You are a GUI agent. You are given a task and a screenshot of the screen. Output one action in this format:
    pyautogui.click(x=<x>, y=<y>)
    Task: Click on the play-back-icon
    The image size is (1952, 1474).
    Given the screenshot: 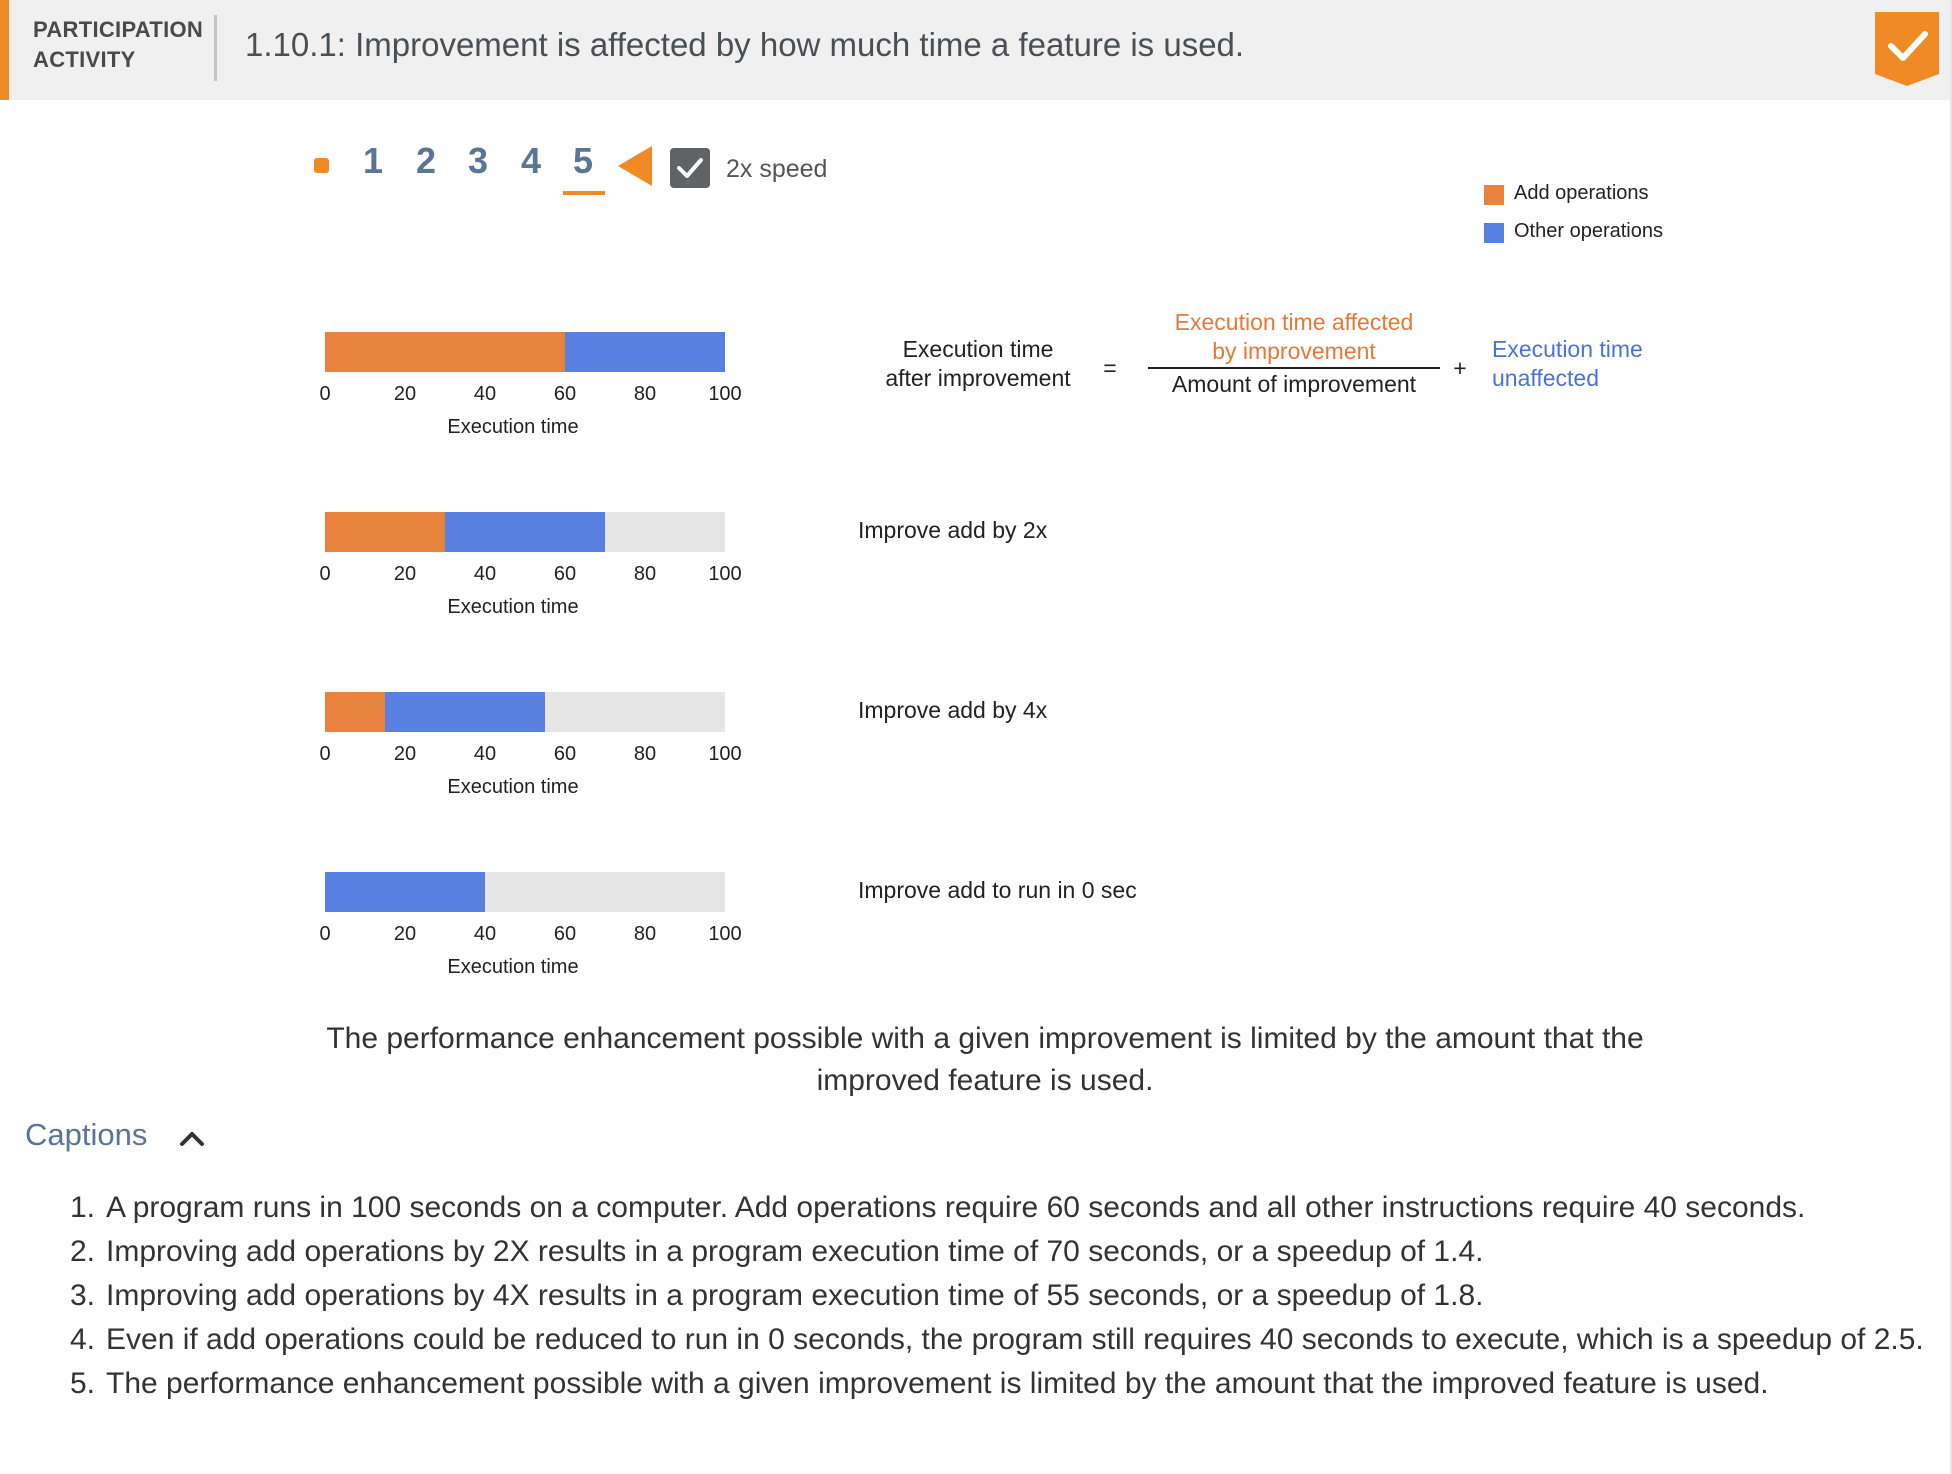 What is the action you would take?
    pyautogui.click(x=635, y=166)
    